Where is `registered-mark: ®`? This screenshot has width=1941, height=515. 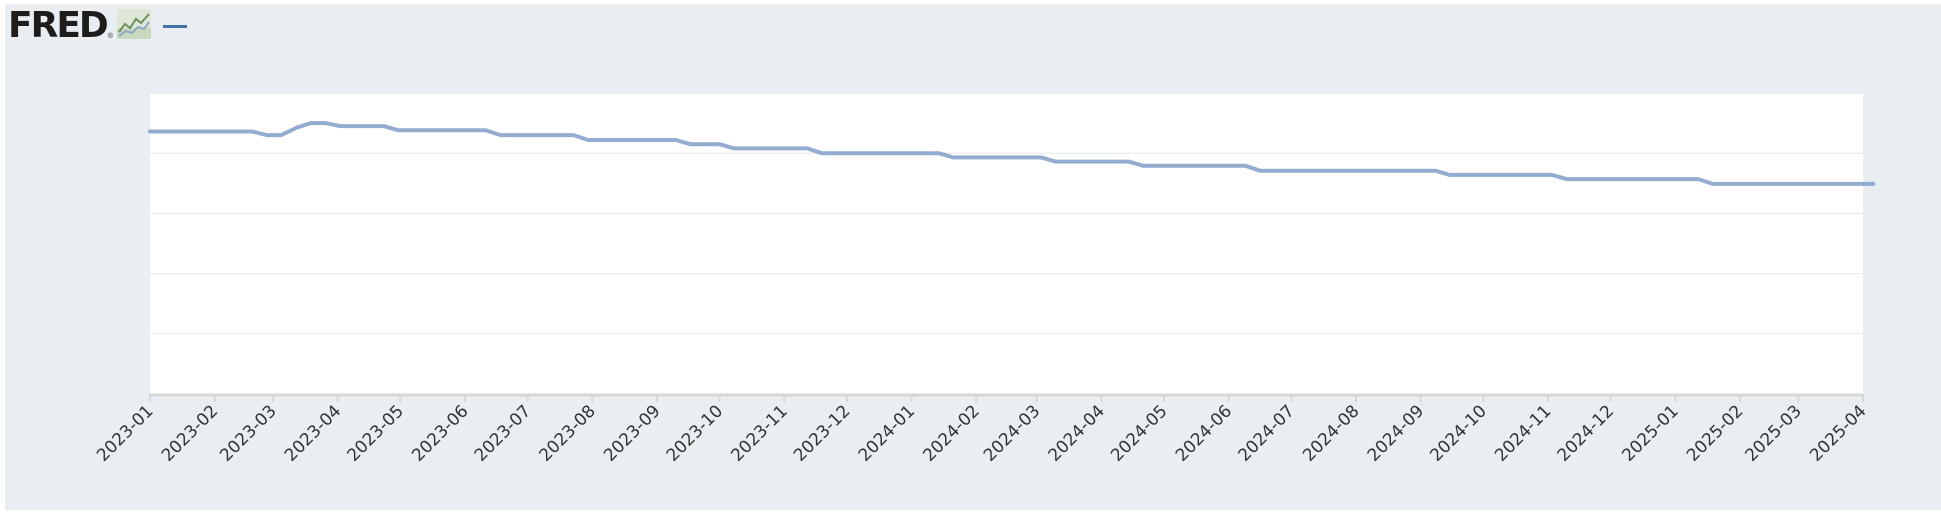
registered-mark: ® is located at coordinates (110, 36).